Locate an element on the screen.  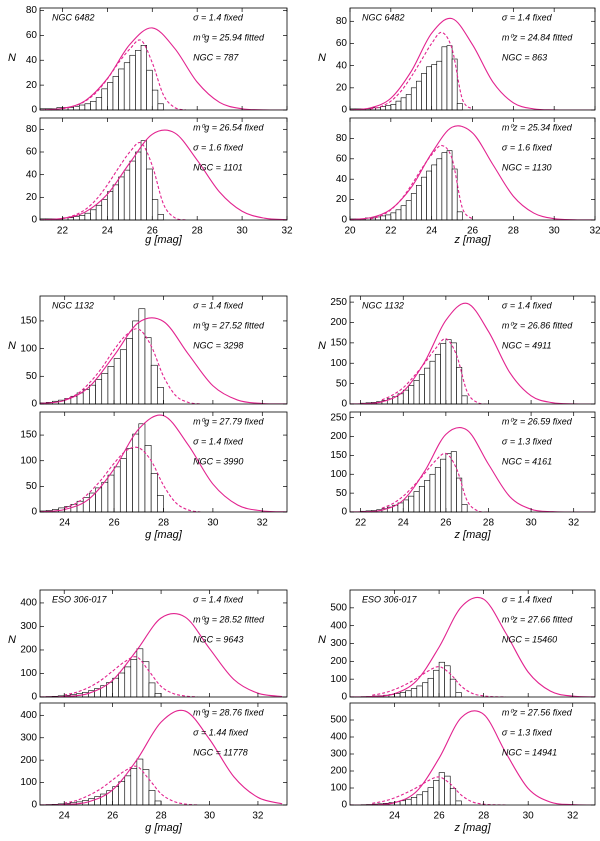
annotation: NGC = 11778 is located at coordinates (220, 752).